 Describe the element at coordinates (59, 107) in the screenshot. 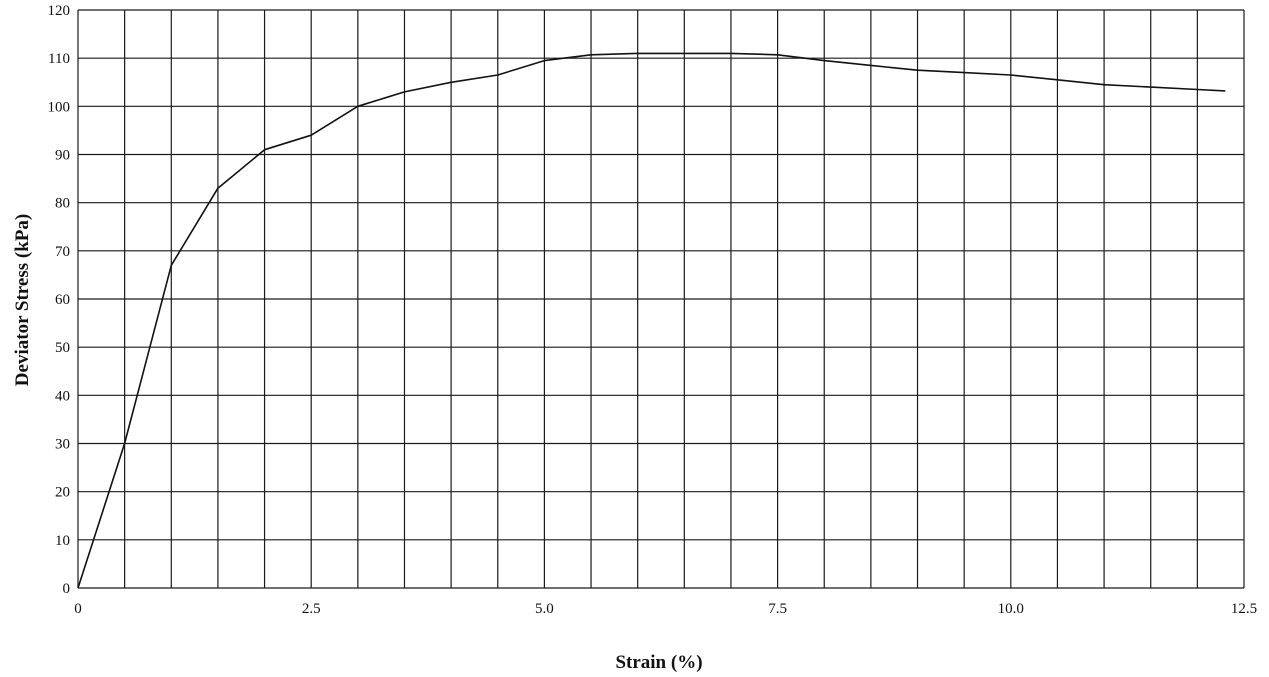

I see `y-tick-label: 100` at that location.